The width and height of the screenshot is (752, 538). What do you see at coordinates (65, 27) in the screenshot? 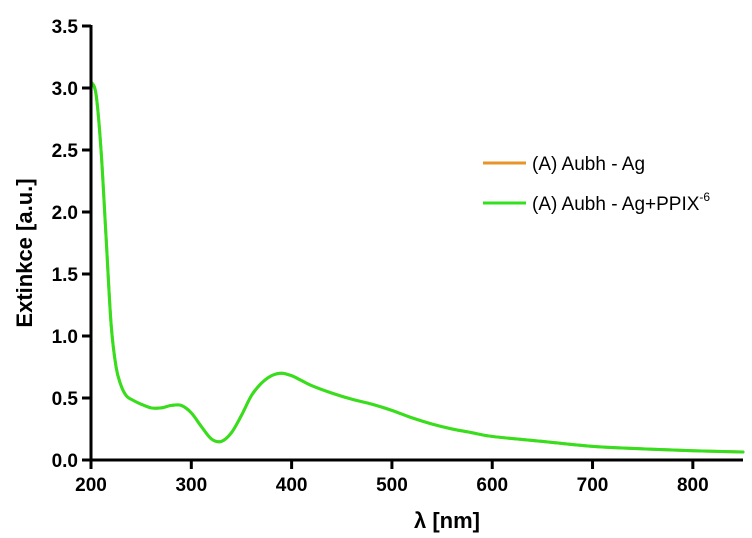
I see `y-tick-label: 3.5` at bounding box center [65, 27].